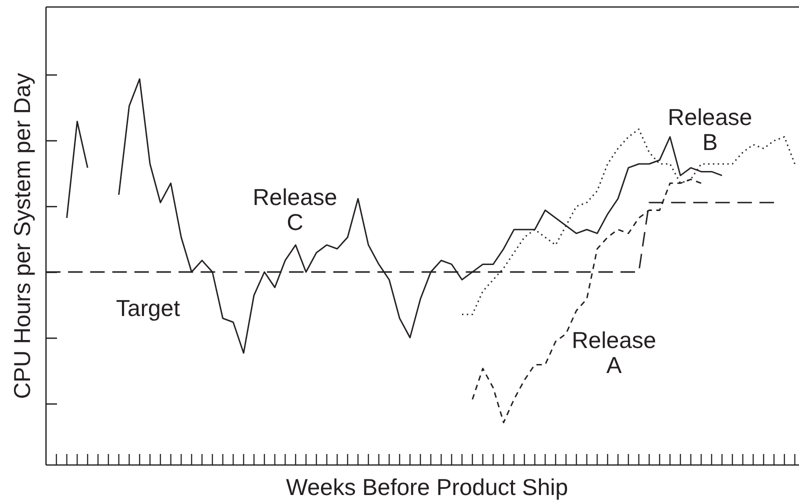  What do you see at coordinates (295, 209) in the screenshot?
I see `series-label: Release C` at bounding box center [295, 209].